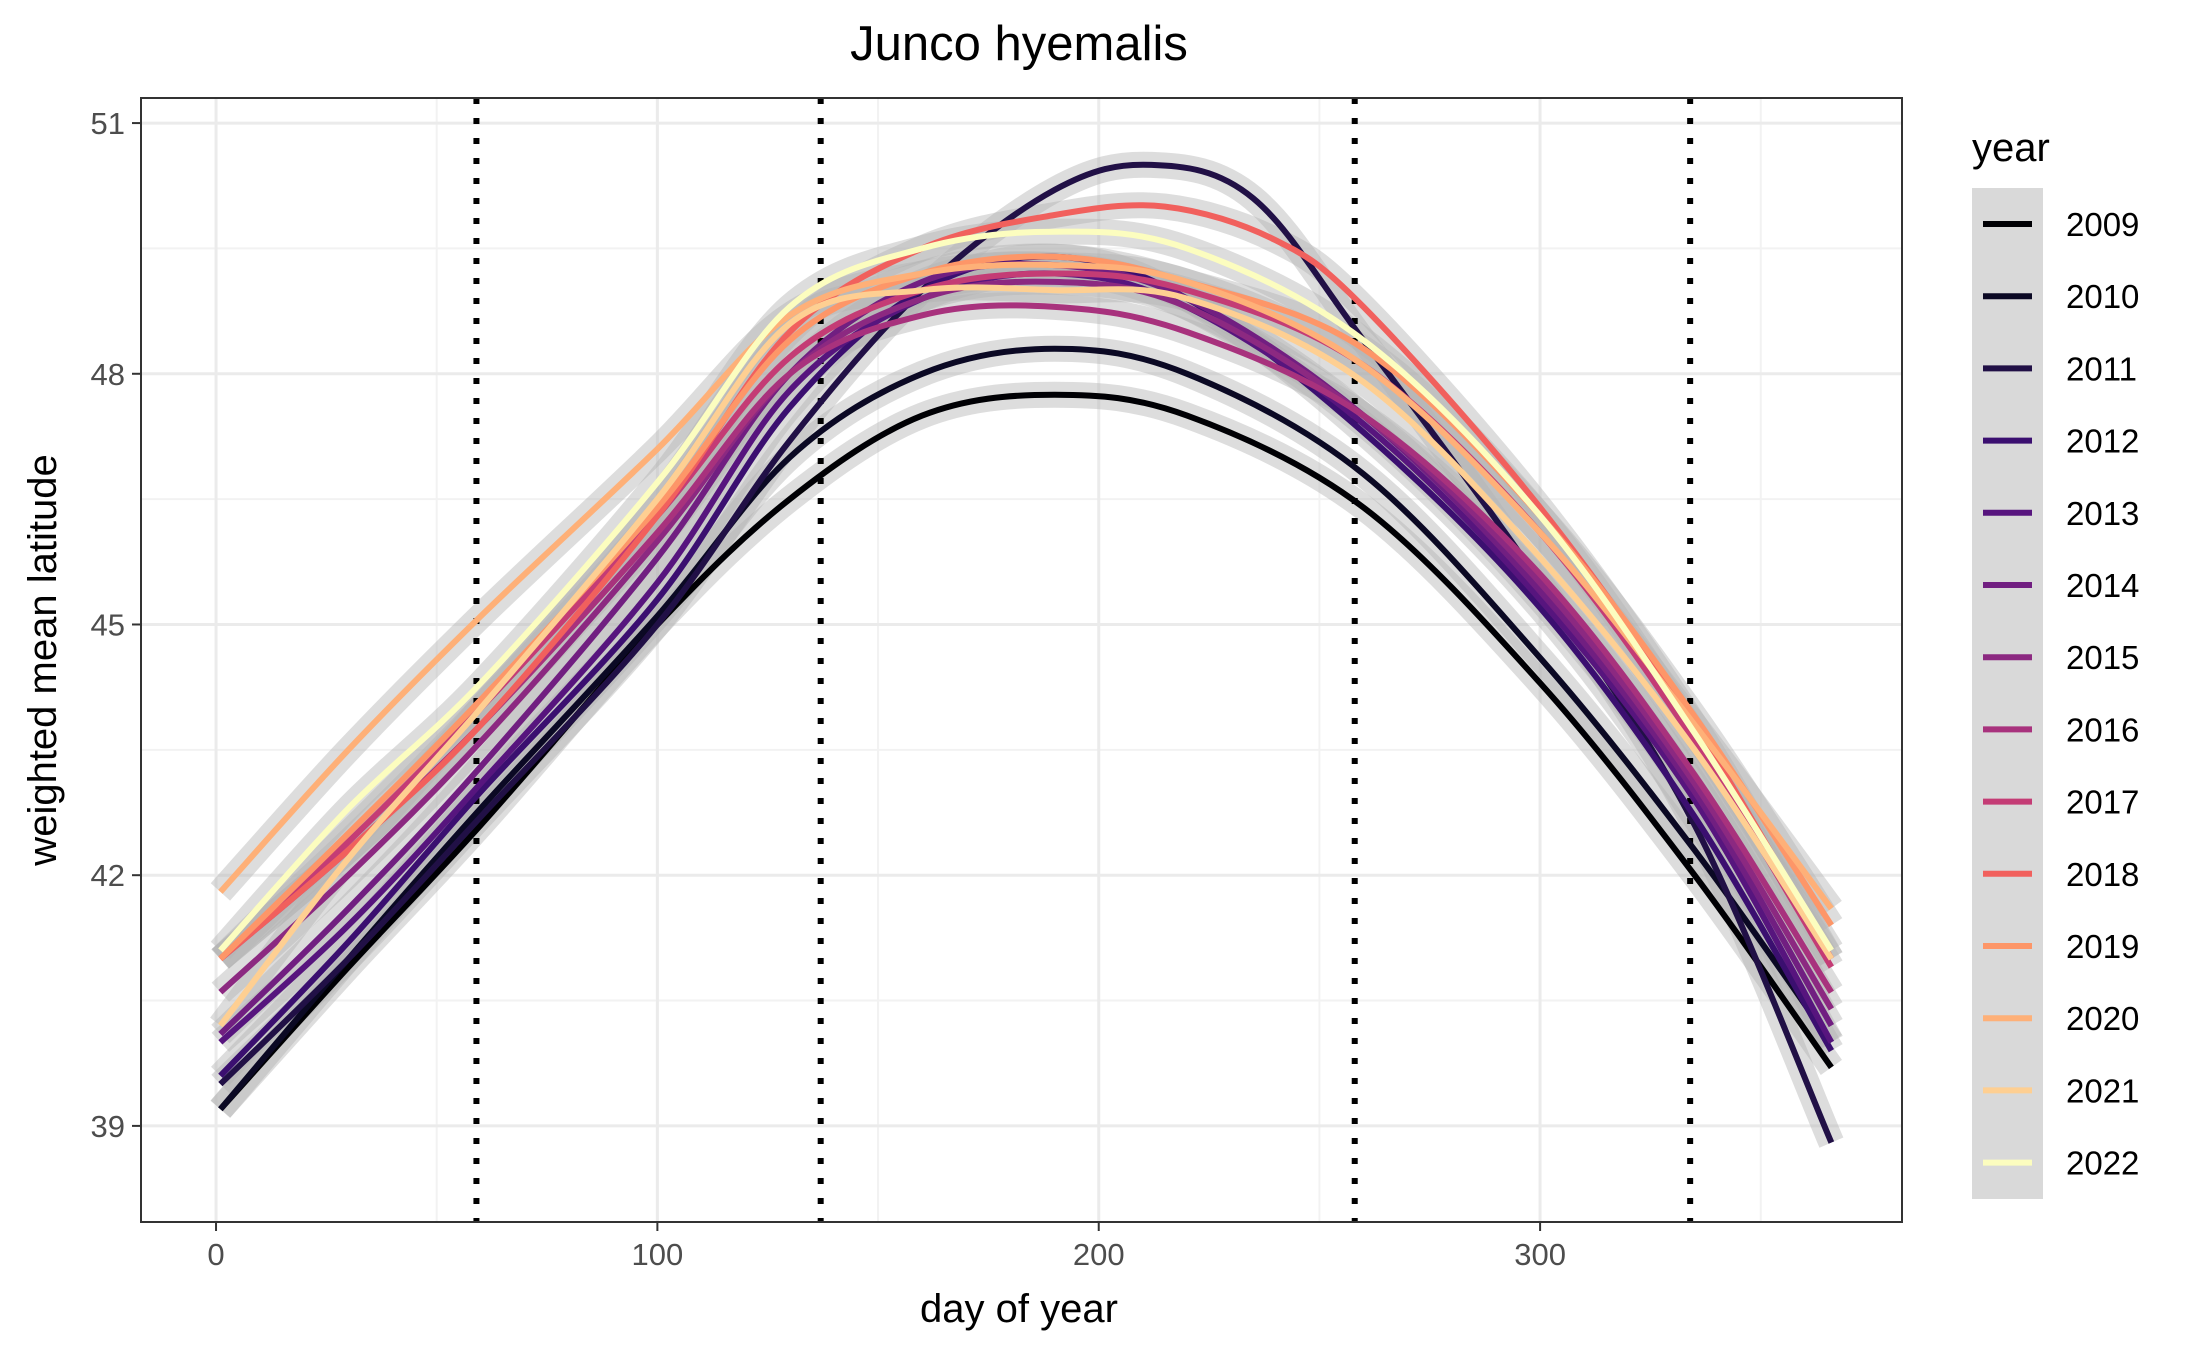 The height and width of the screenshot is (1351, 2187). What do you see at coordinates (2102, 441) in the screenshot?
I see `legend-label-2012: 2012` at bounding box center [2102, 441].